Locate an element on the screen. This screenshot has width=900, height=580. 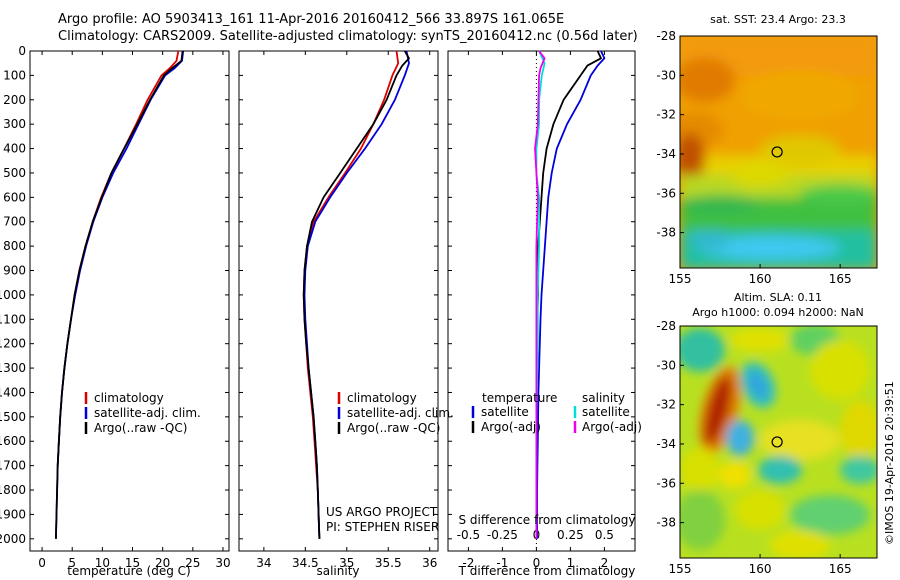
x-tick-label: 36 is located at coordinates (429, 563).